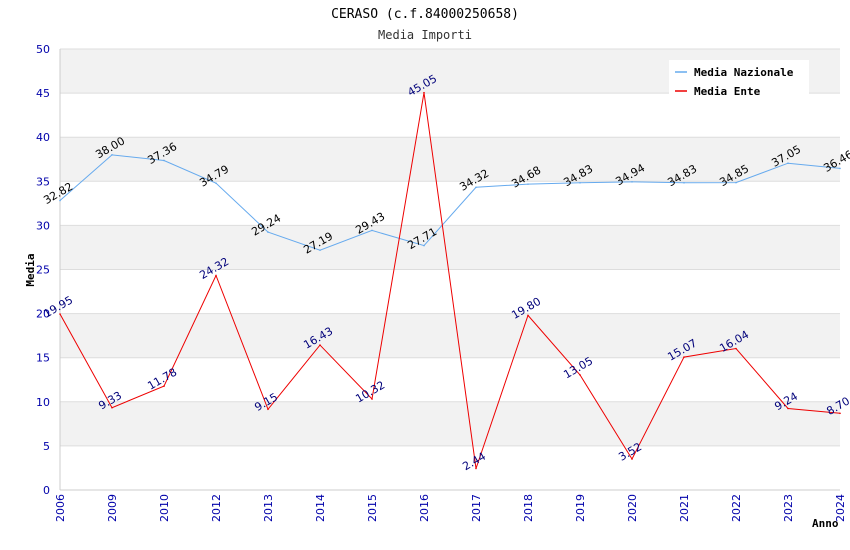 The width and height of the screenshot is (850, 550). Describe the element at coordinates (43, 181) in the screenshot. I see `y-tick-label: 35` at that location.